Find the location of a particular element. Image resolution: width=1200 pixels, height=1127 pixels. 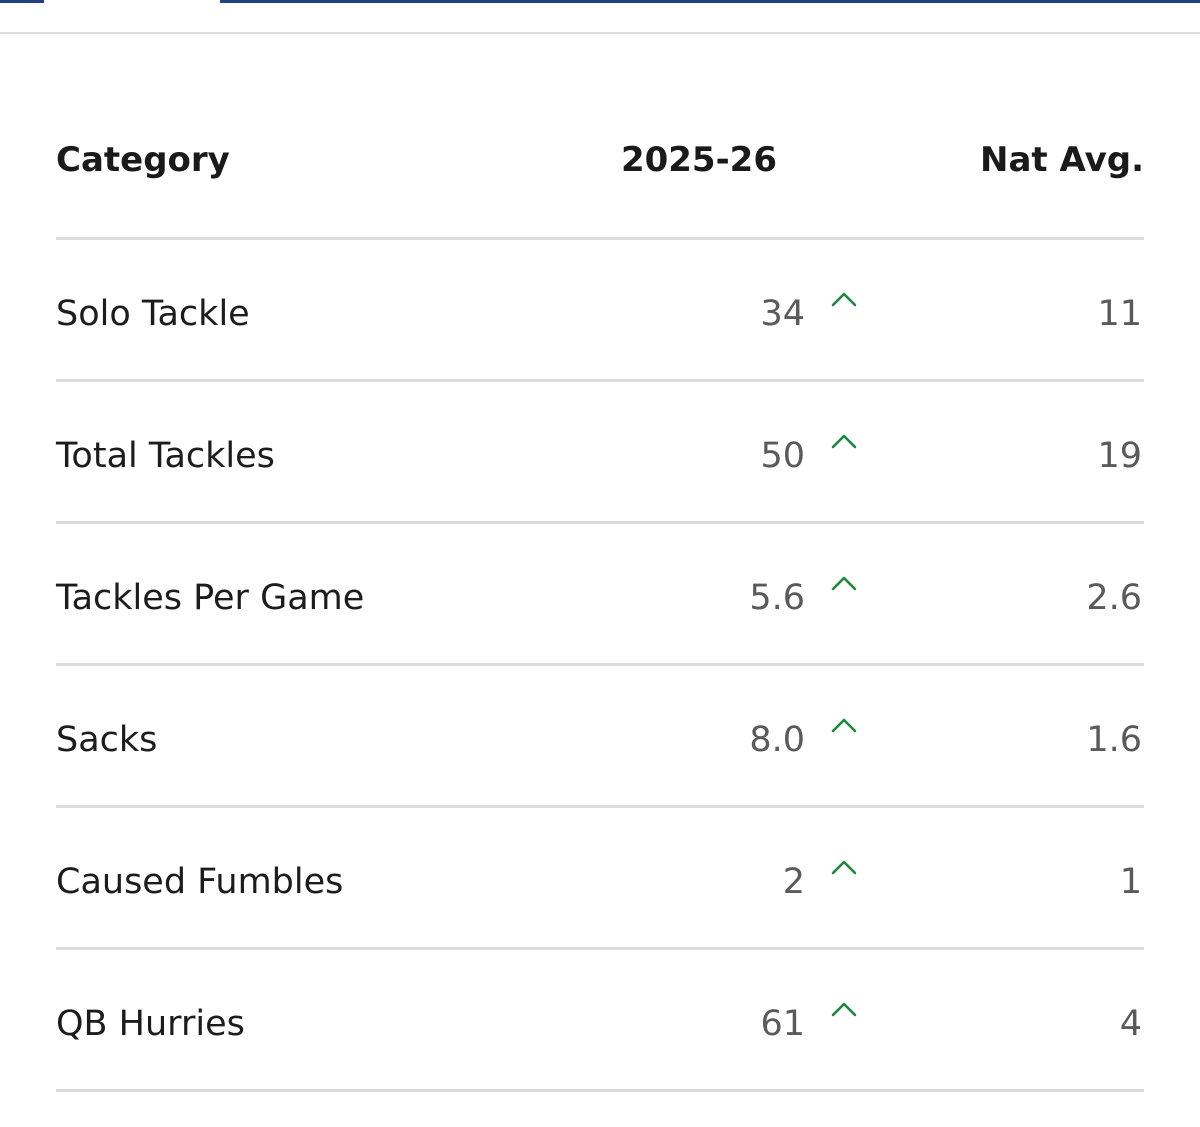

stat-season-value: 5.6 is located at coordinates (777, 598).